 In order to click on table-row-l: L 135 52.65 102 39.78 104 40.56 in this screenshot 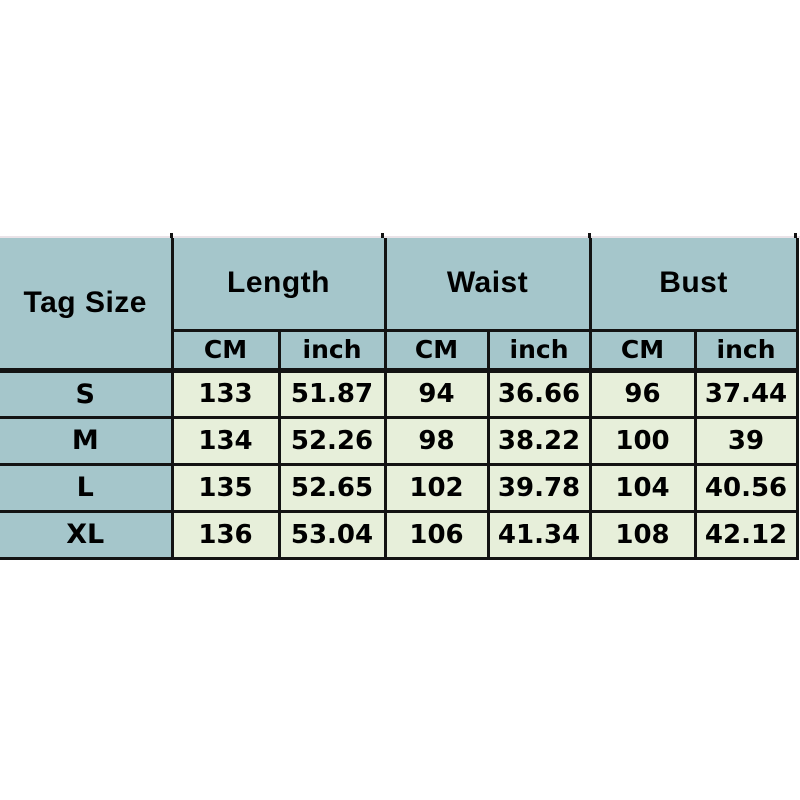, I will do `click(399, 487)`.